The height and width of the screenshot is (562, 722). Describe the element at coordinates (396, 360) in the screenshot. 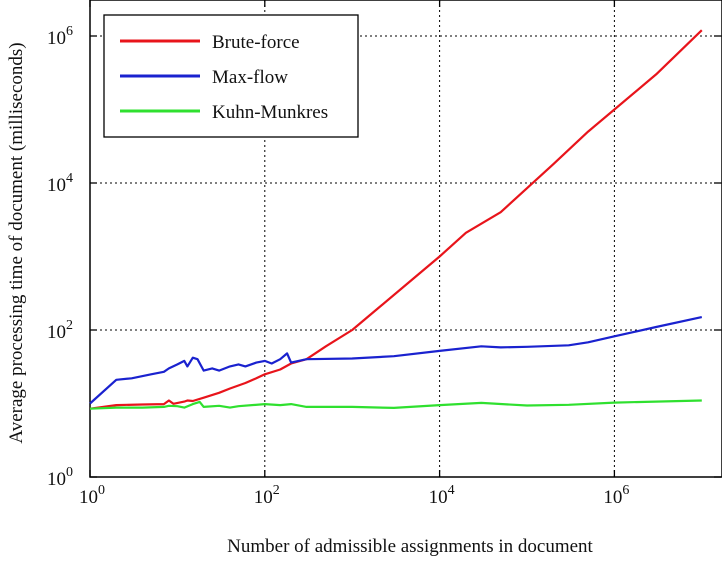

I see `series-line-max-flow` at that location.